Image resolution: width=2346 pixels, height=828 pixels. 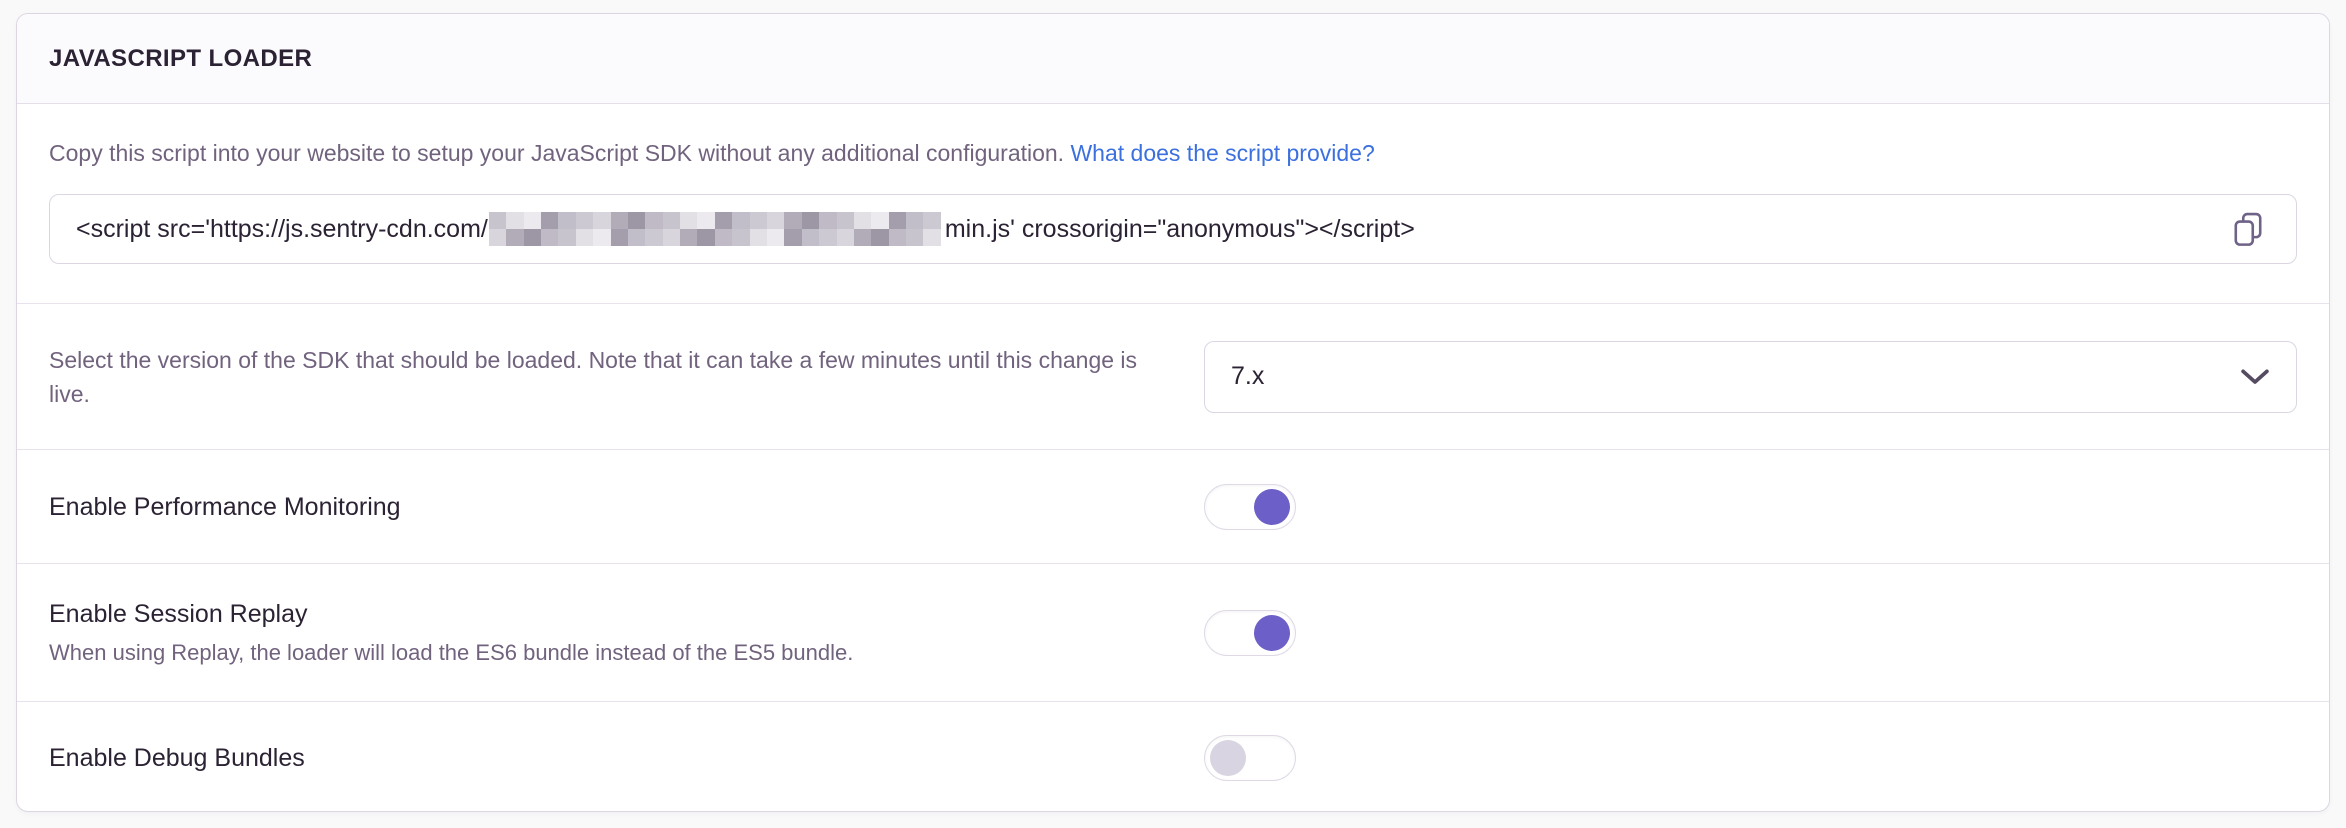 I want to click on copy-icon, so click(x=2248, y=229).